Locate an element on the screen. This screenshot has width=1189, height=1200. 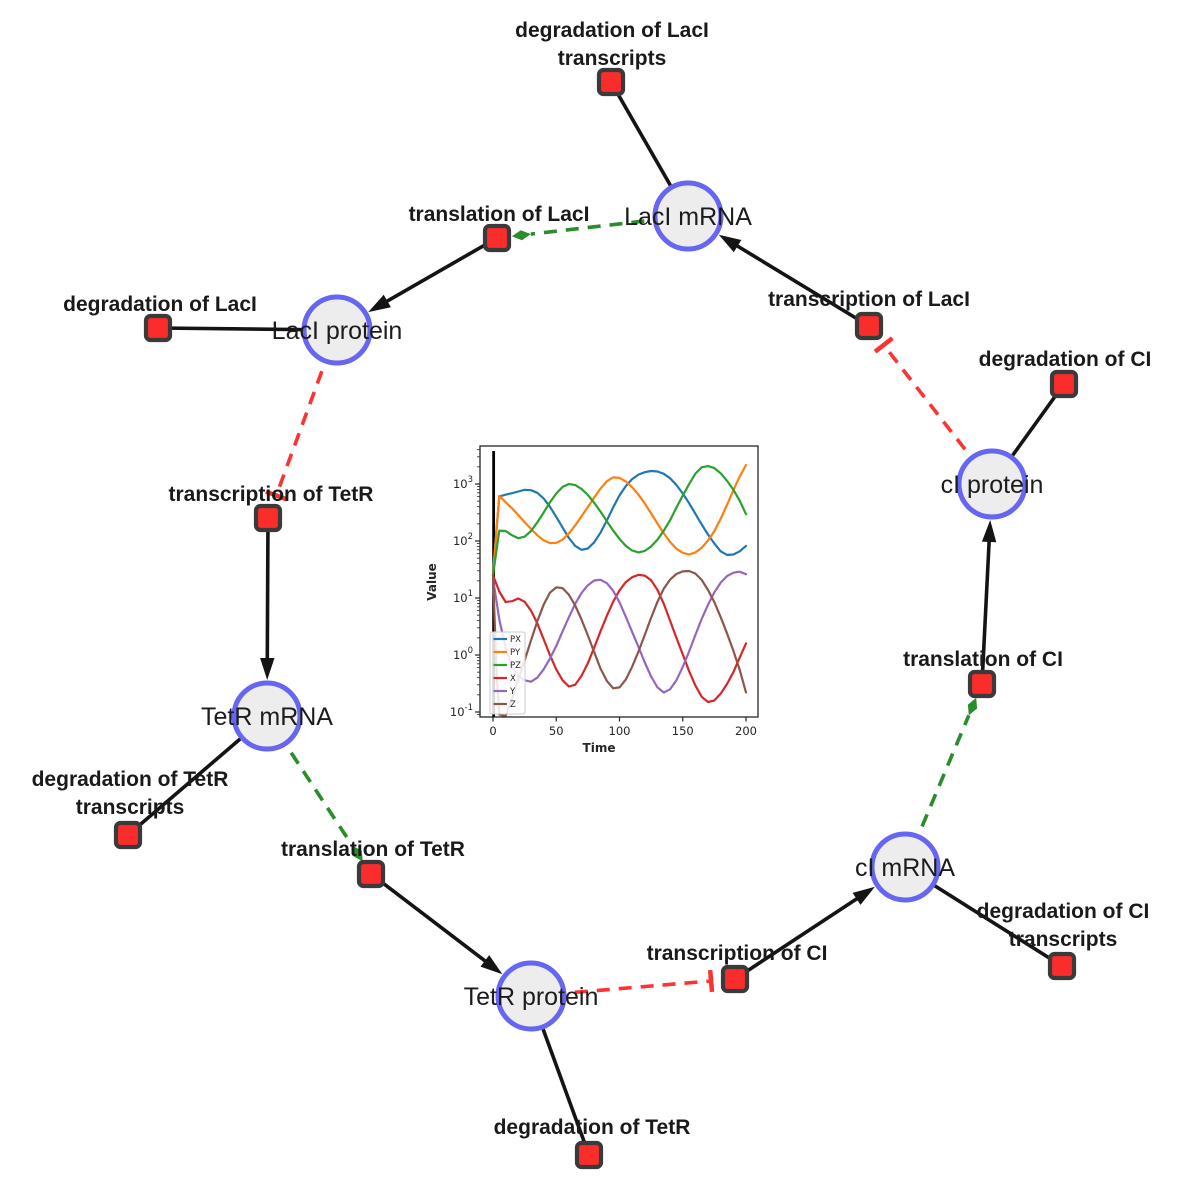
reaction-label-translation-ci: translation of CI is located at coordinates (983, 659).